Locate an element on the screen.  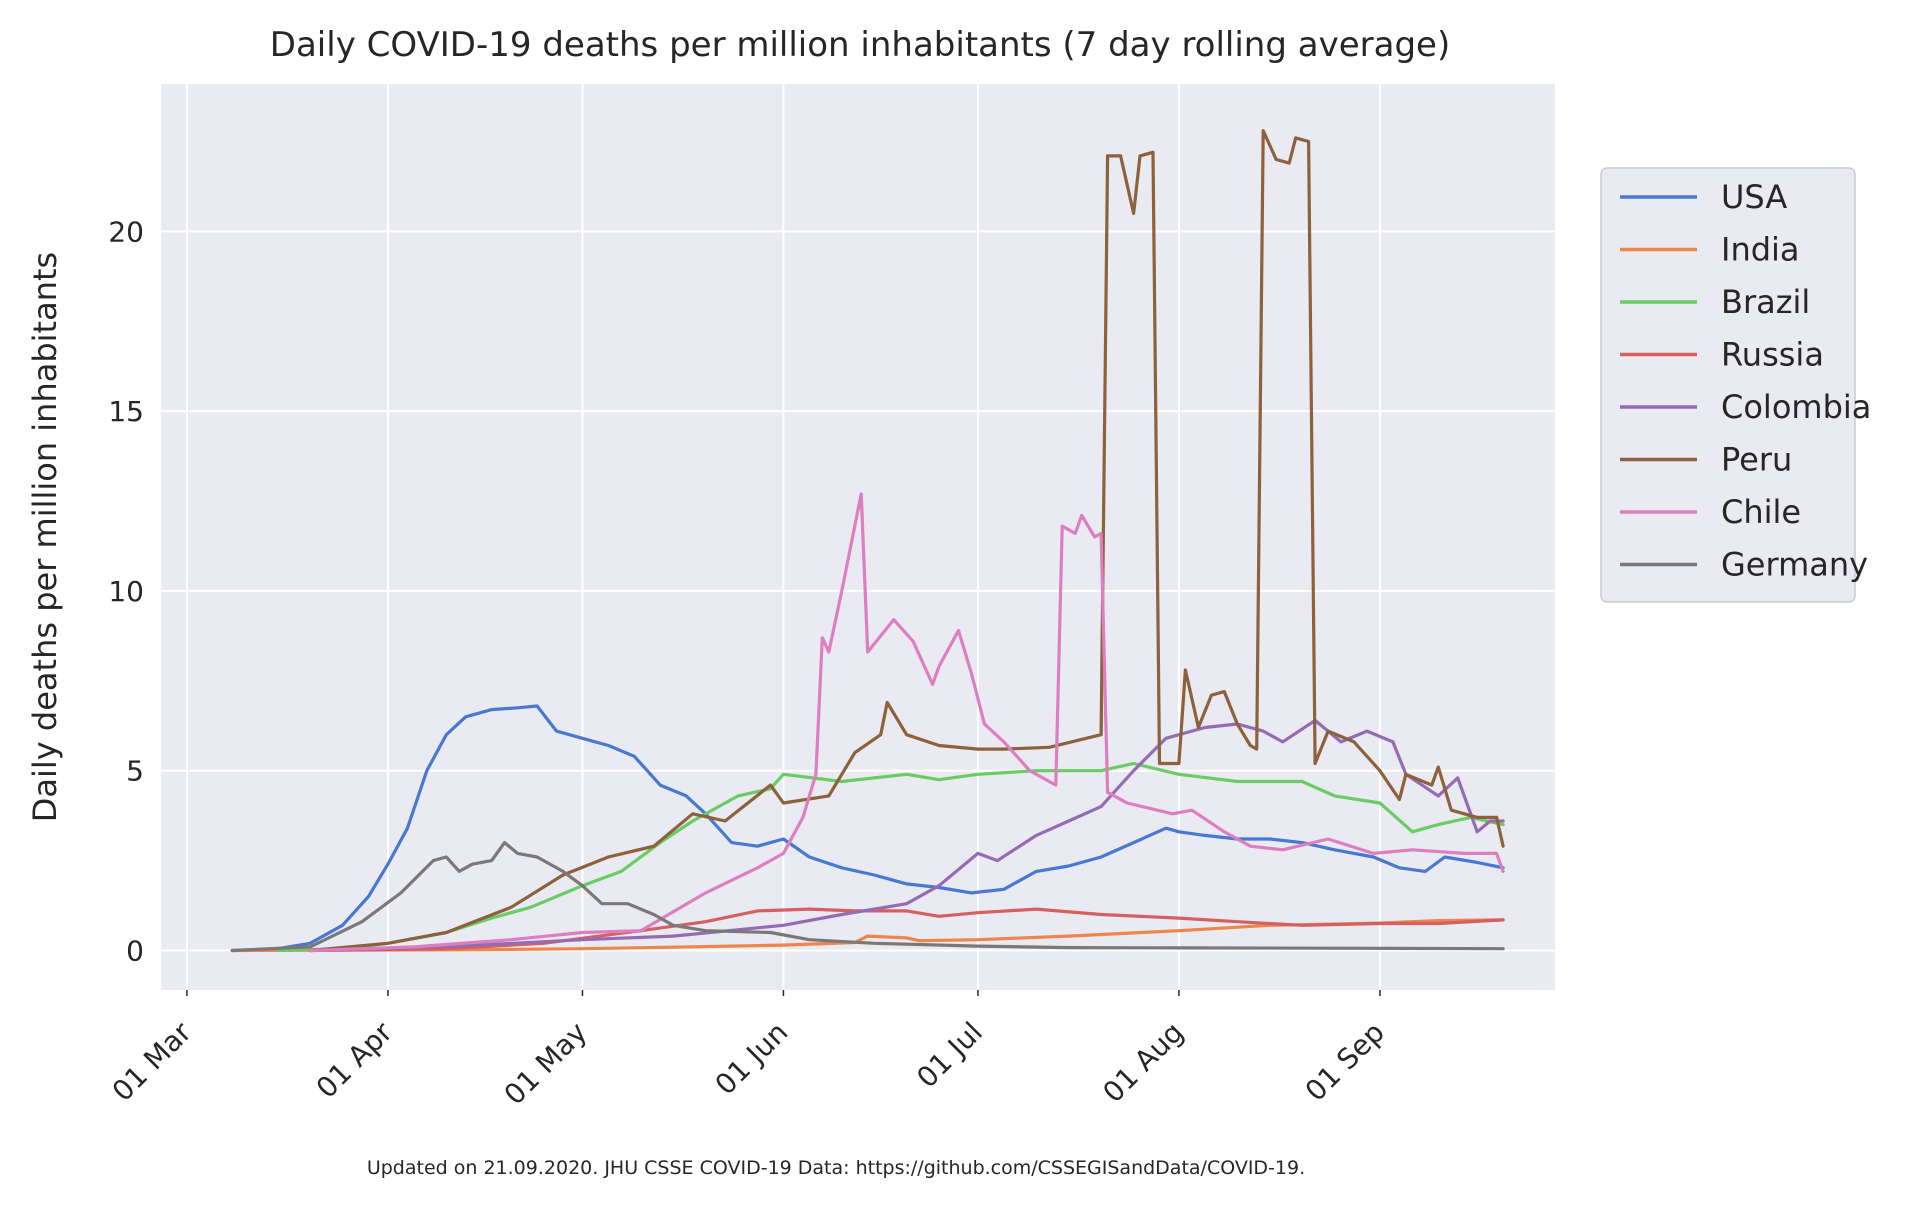
y-tick-label: 0 is located at coordinates (135, 950).